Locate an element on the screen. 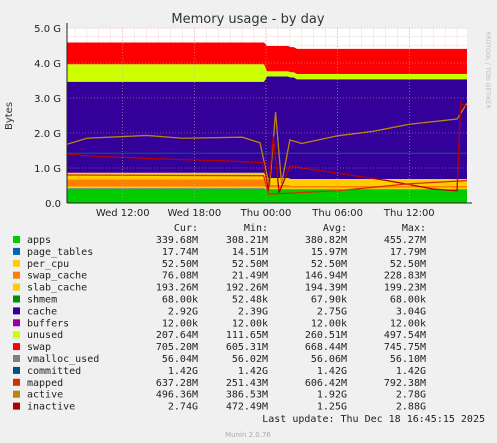 This screenshot has height=443, width=497. legend-value: 792.38M is located at coordinates (405, 383).